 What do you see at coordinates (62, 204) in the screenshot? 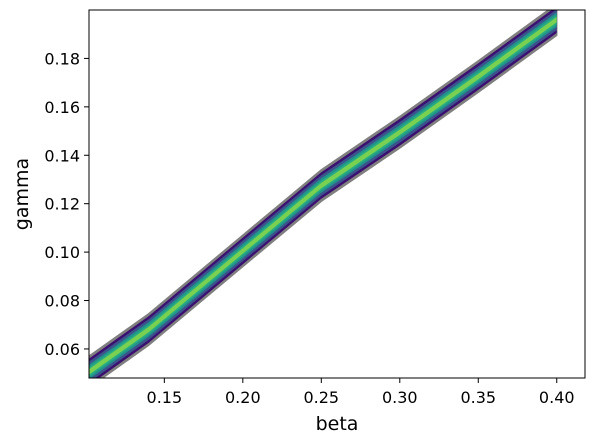
I see `y-tick-label: 0.12` at bounding box center [62, 204].